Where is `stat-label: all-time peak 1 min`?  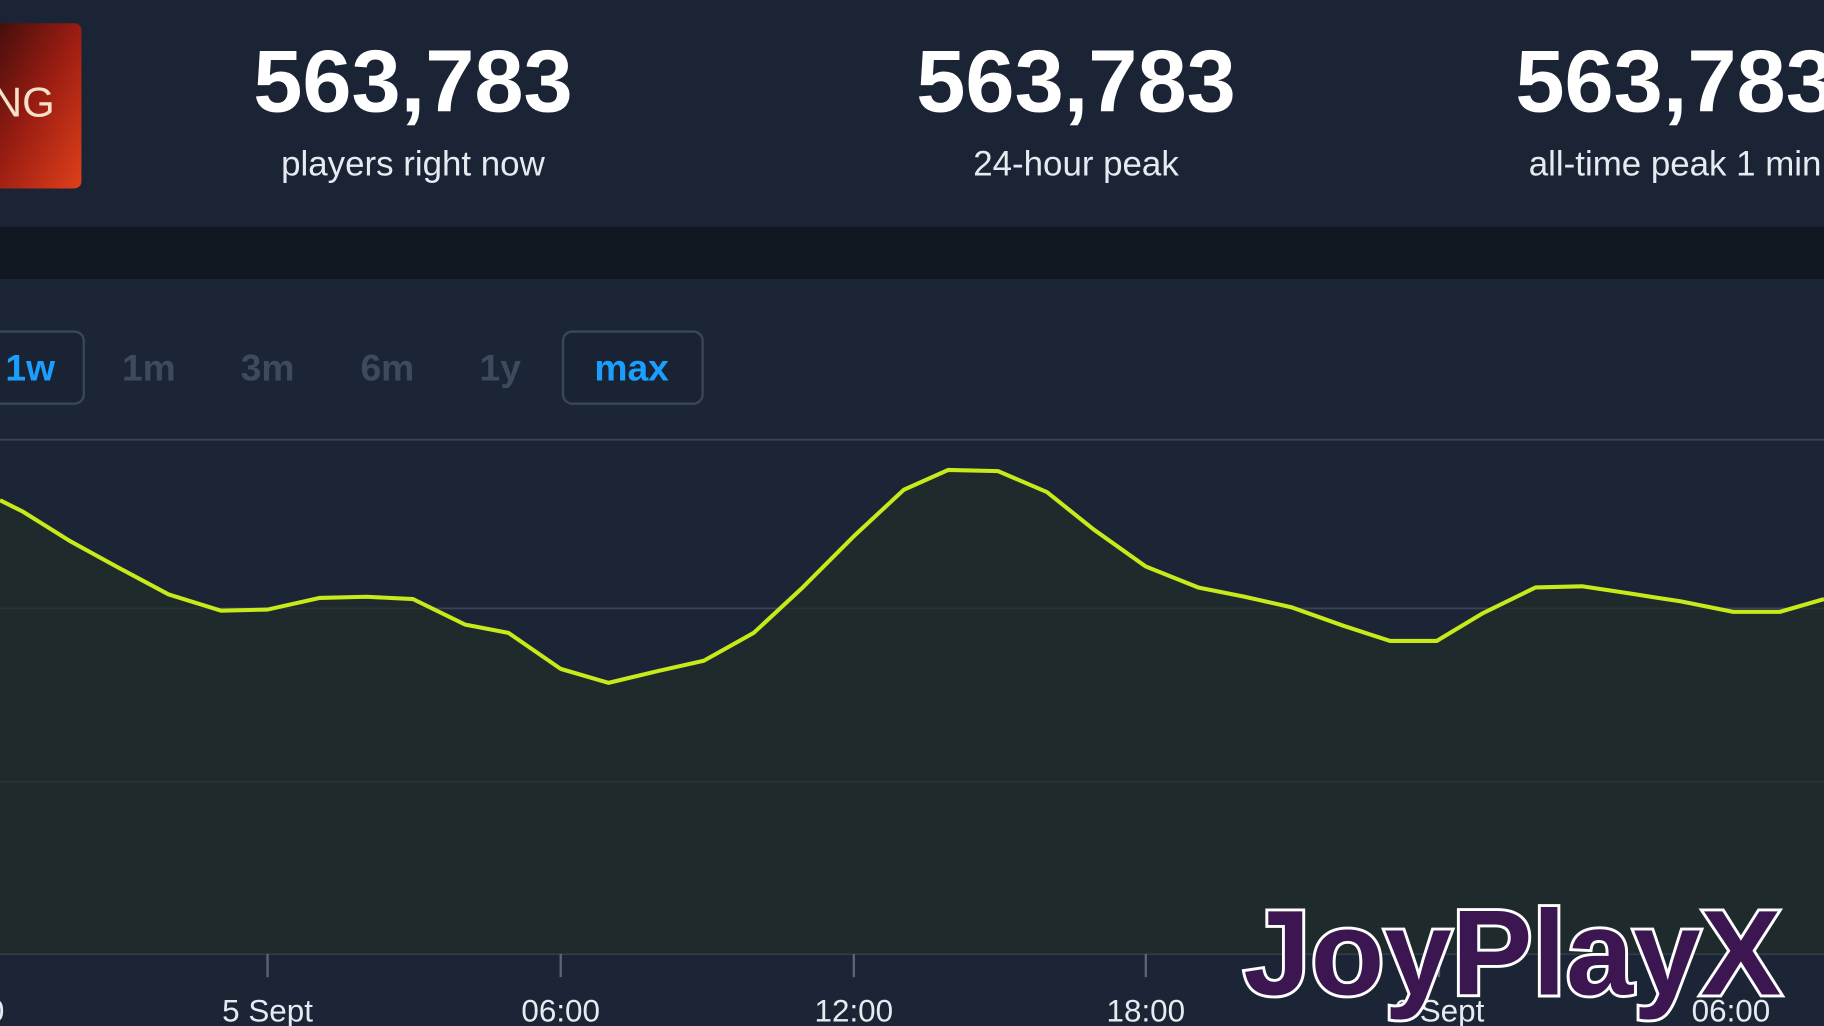
stat-label: all-time peak 1 min is located at coordinates (1675, 164).